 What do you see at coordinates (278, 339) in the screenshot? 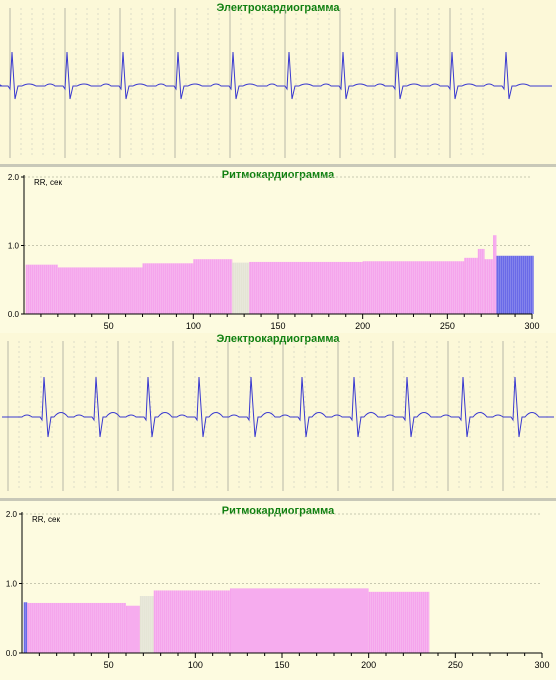
I see `ecg-title-2: Электрокардиограмма` at bounding box center [278, 339].